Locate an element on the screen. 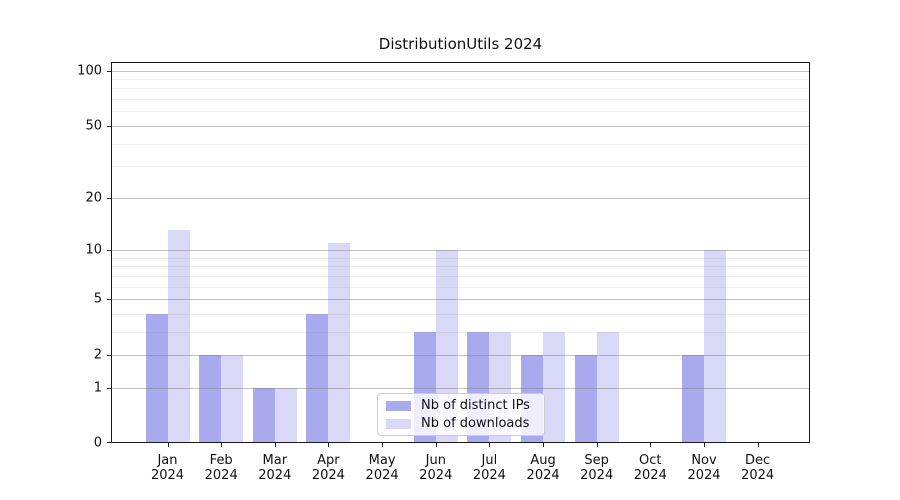  y-tick-label: 50 is located at coordinates (93, 126).